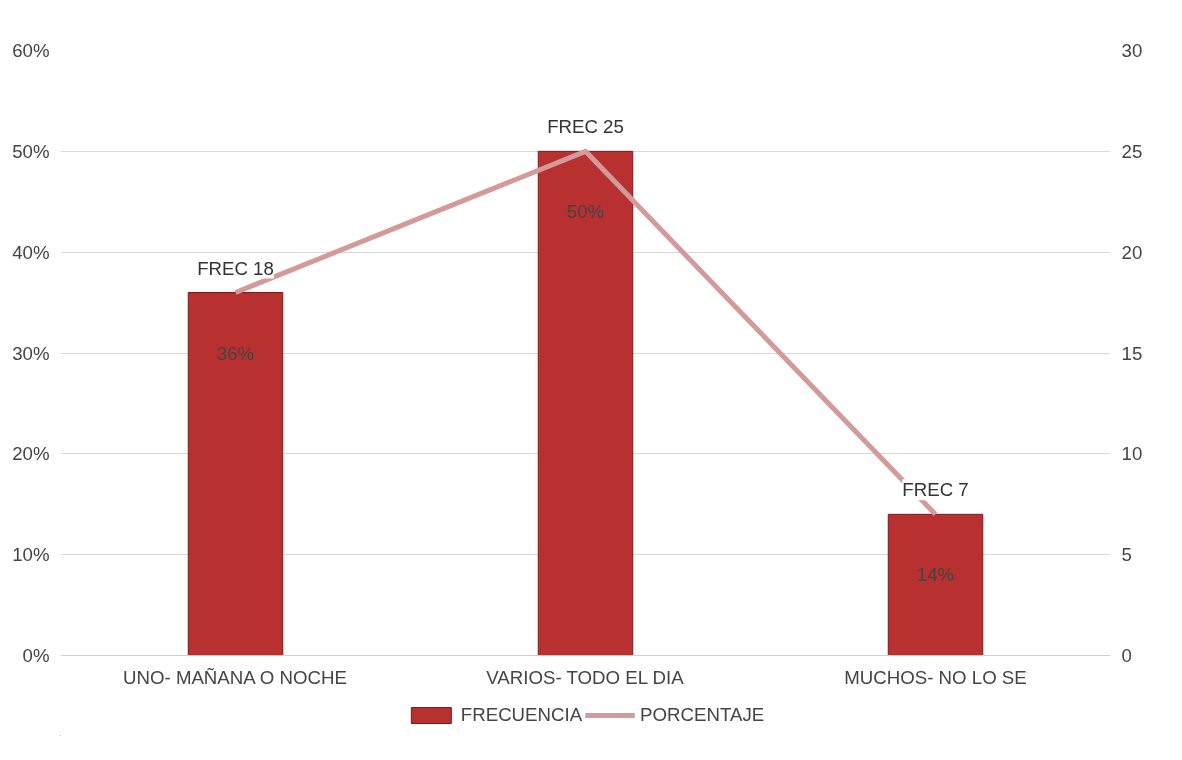 Image resolution: width=1182 pixels, height=760 pixels. What do you see at coordinates (235, 677) in the screenshot?
I see `x-tick-label: UNO- MAÑANA O NOCHE` at bounding box center [235, 677].